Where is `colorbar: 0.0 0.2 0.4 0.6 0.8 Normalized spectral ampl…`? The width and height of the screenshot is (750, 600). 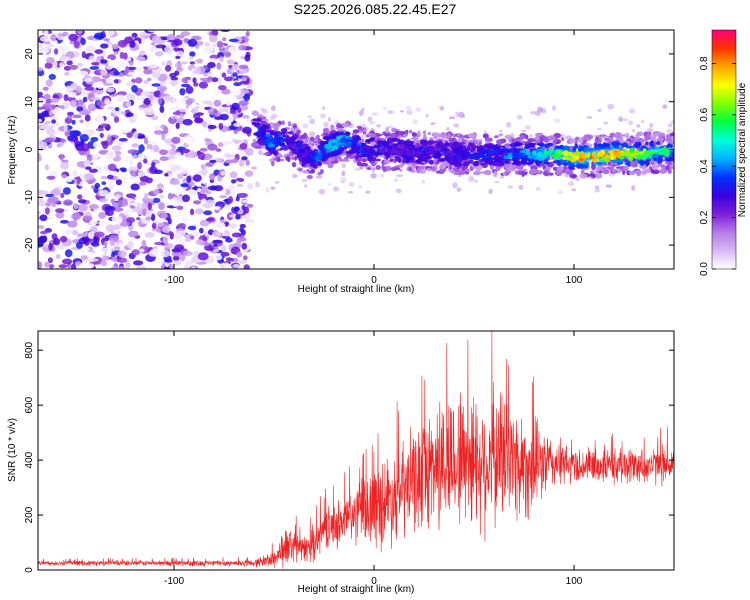 colorbar: 0.0 0.2 0.4 0.6 0.8 Normalized spectral ampl… is located at coordinates (723, 152).